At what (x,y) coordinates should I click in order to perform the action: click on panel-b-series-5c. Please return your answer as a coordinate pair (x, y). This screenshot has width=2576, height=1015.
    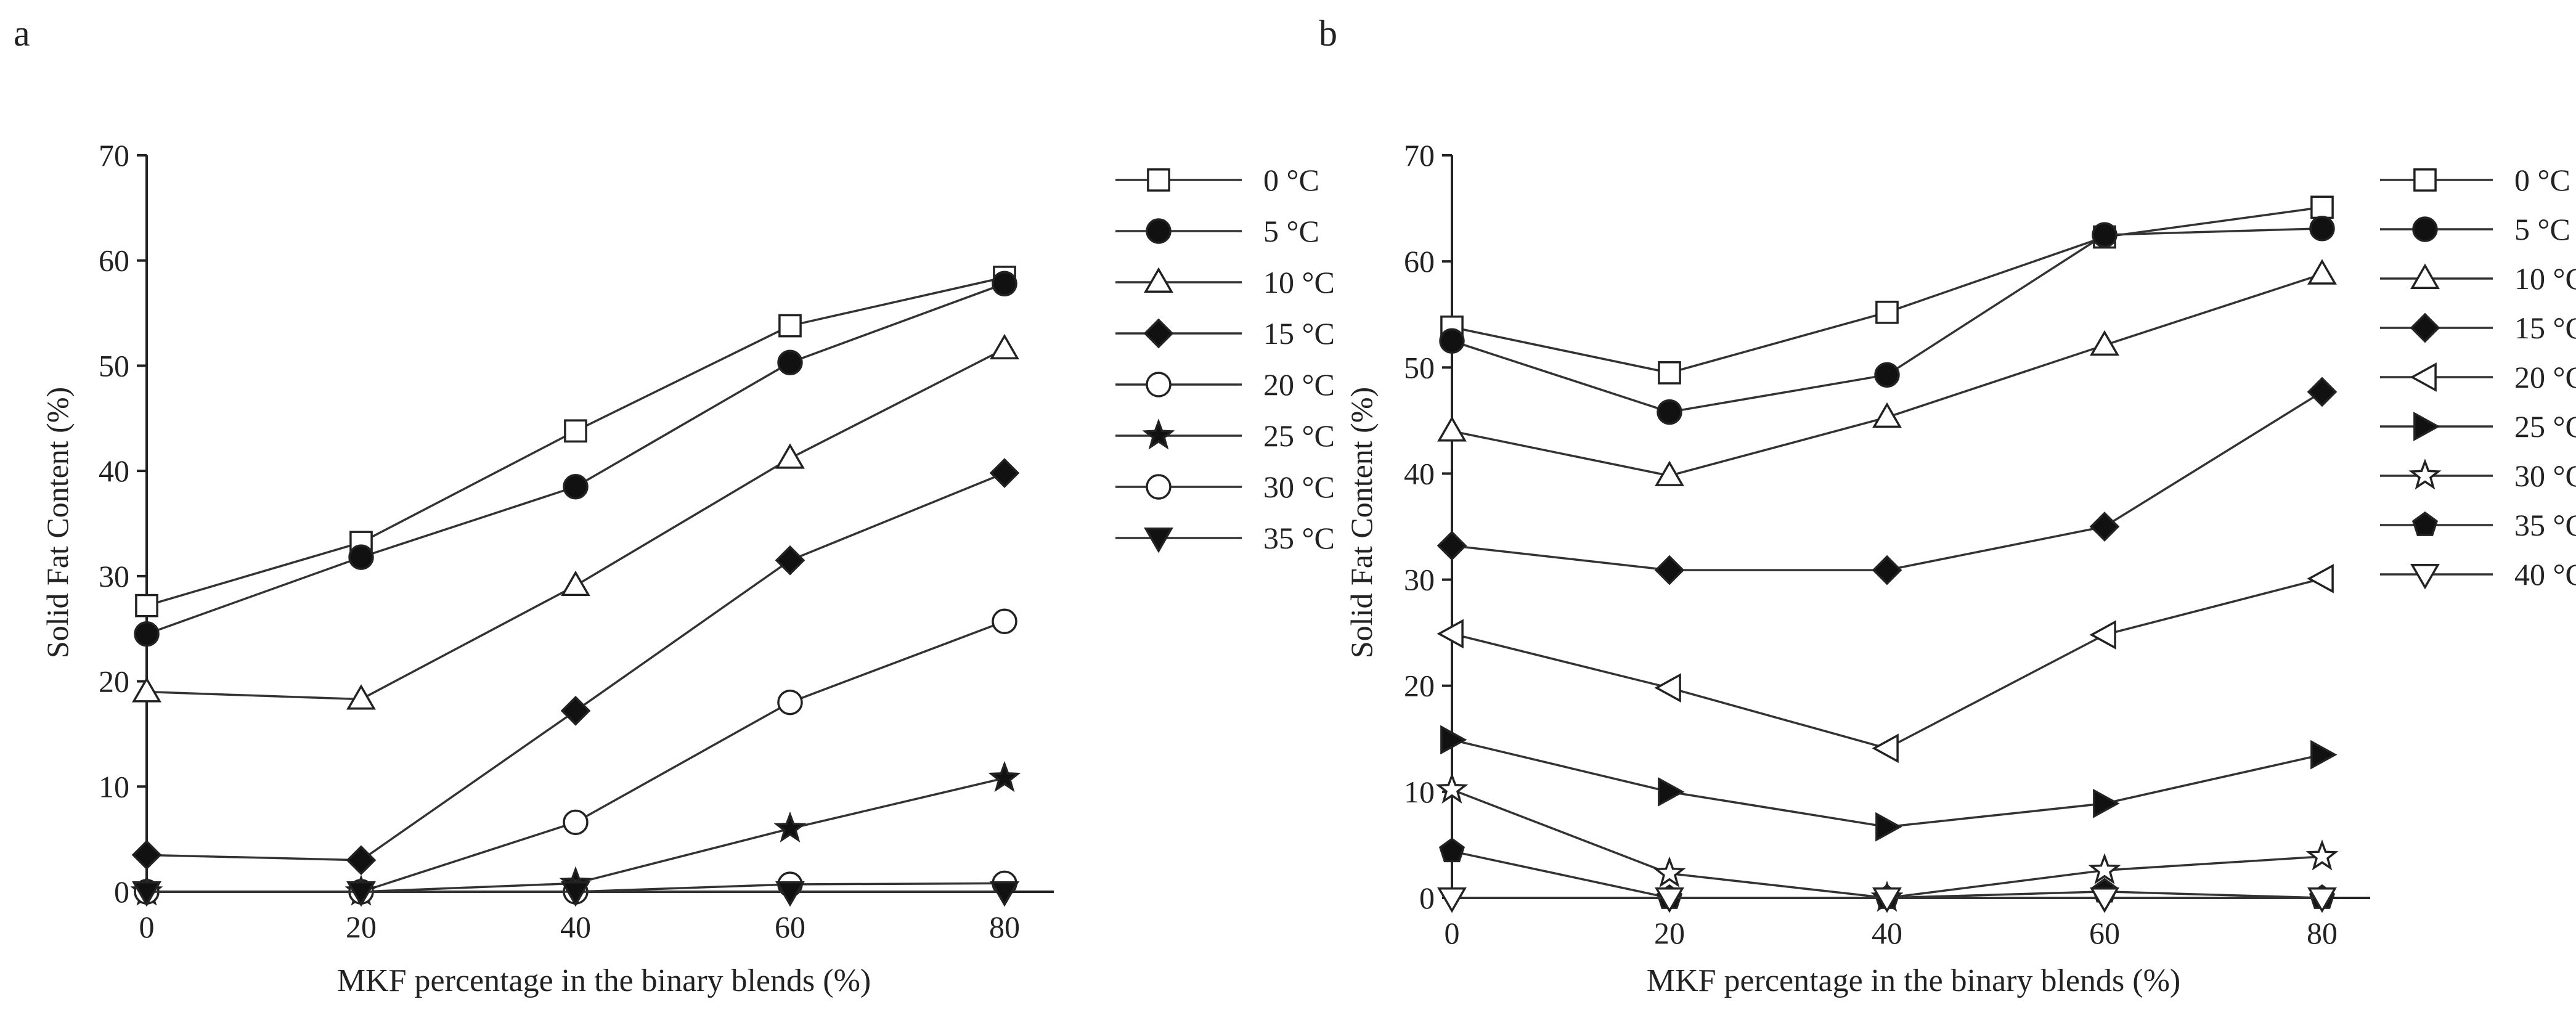
    Looking at the image, I should click on (1887, 321).